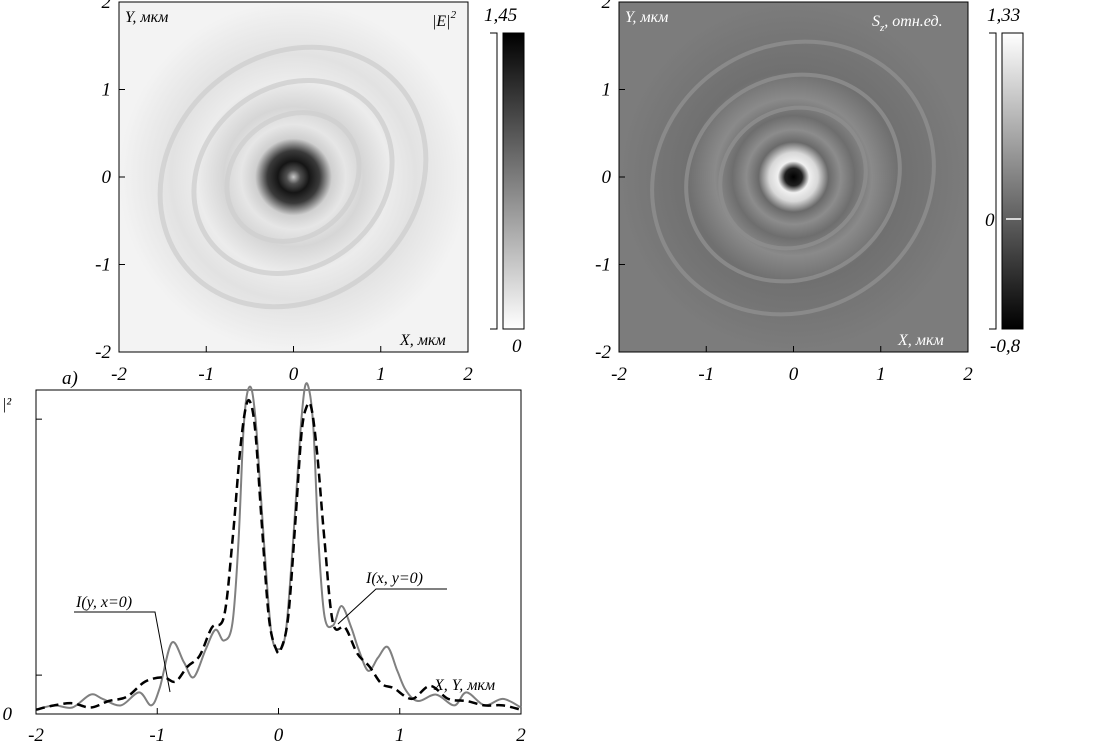 Image resolution: width=1103 pixels, height=745 pixels. What do you see at coordinates (468, 374) in the screenshot?
I see `map-e-x-tick-label: 2` at bounding box center [468, 374].